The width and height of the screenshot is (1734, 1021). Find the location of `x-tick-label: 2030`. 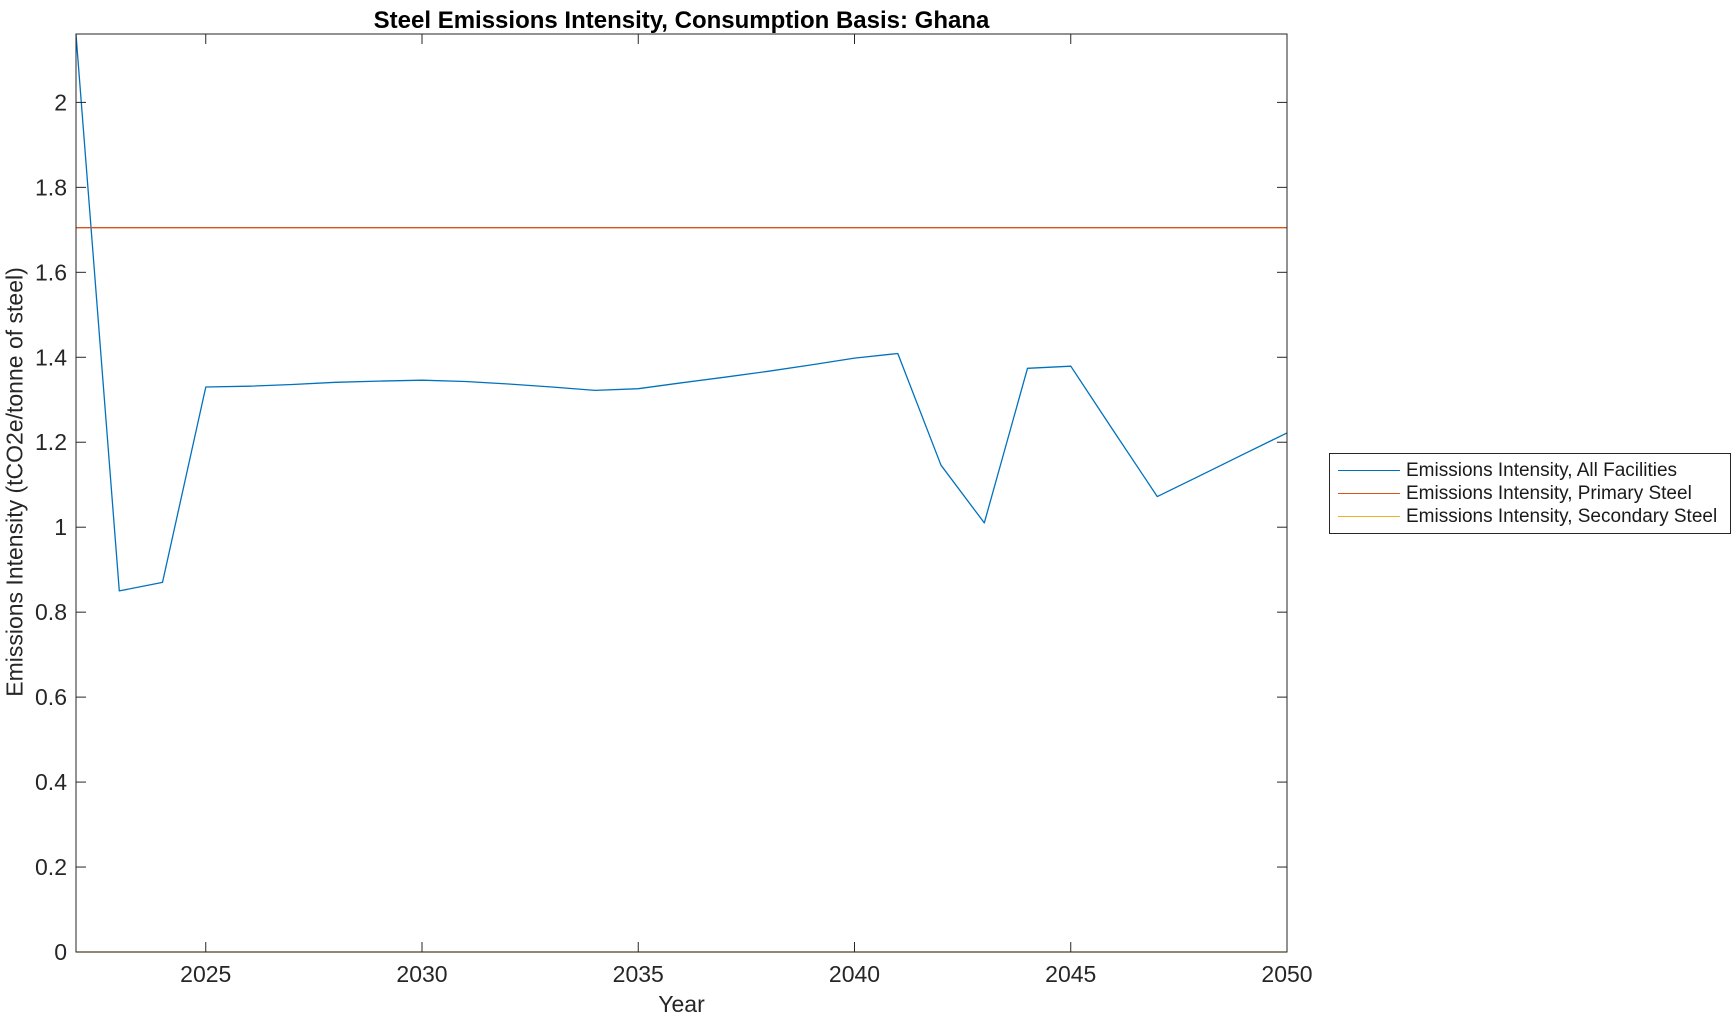

x-tick-label: 2030 is located at coordinates (421, 974).